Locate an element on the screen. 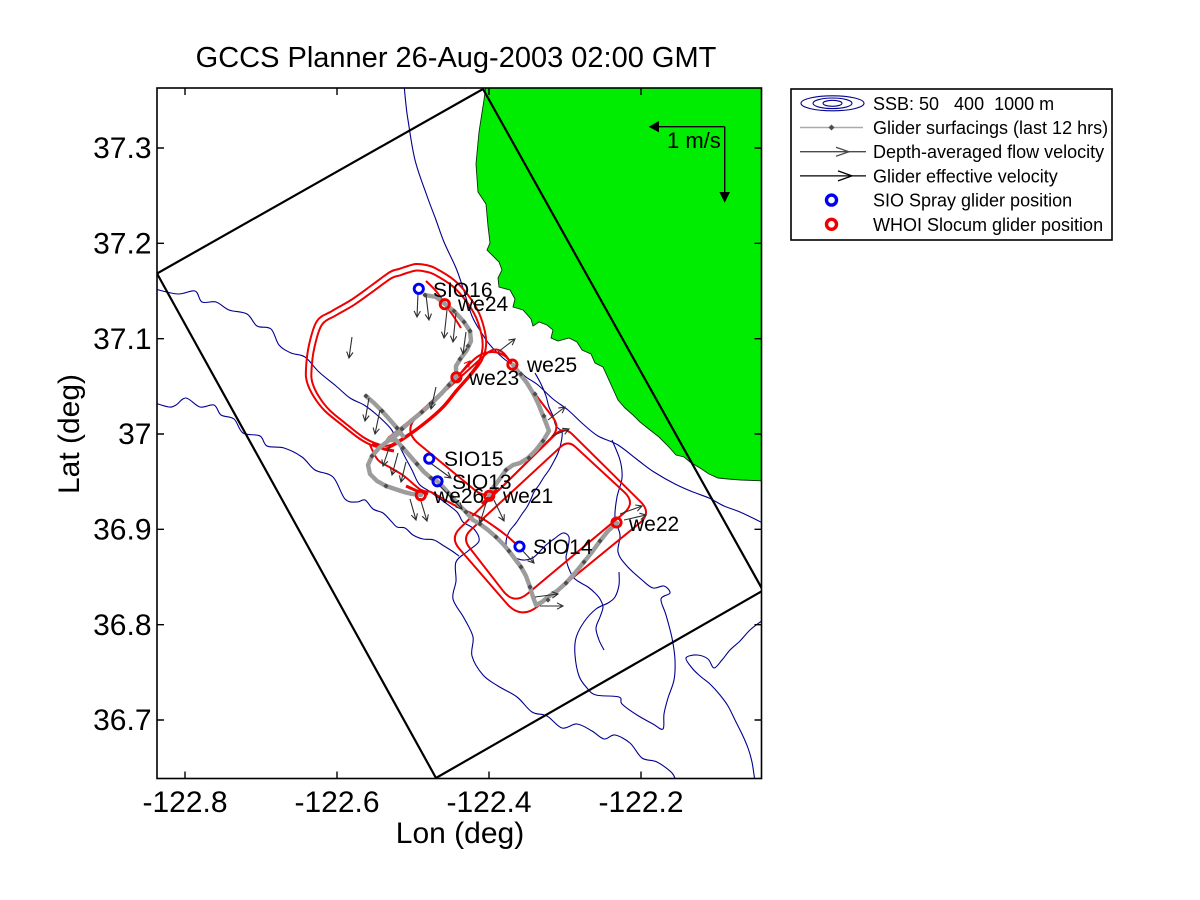  svg-text: 36.7 is located at coordinates (122, 720).